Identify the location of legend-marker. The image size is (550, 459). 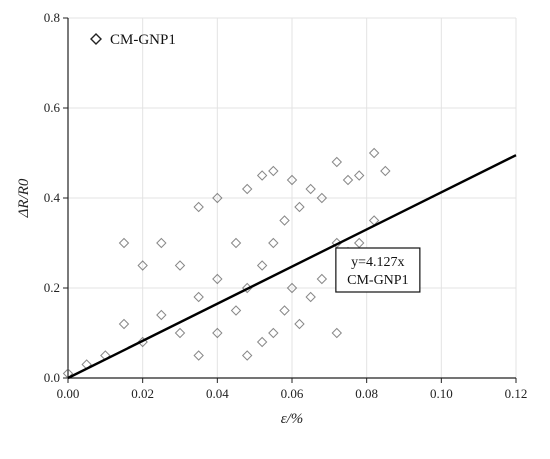
(96, 39).